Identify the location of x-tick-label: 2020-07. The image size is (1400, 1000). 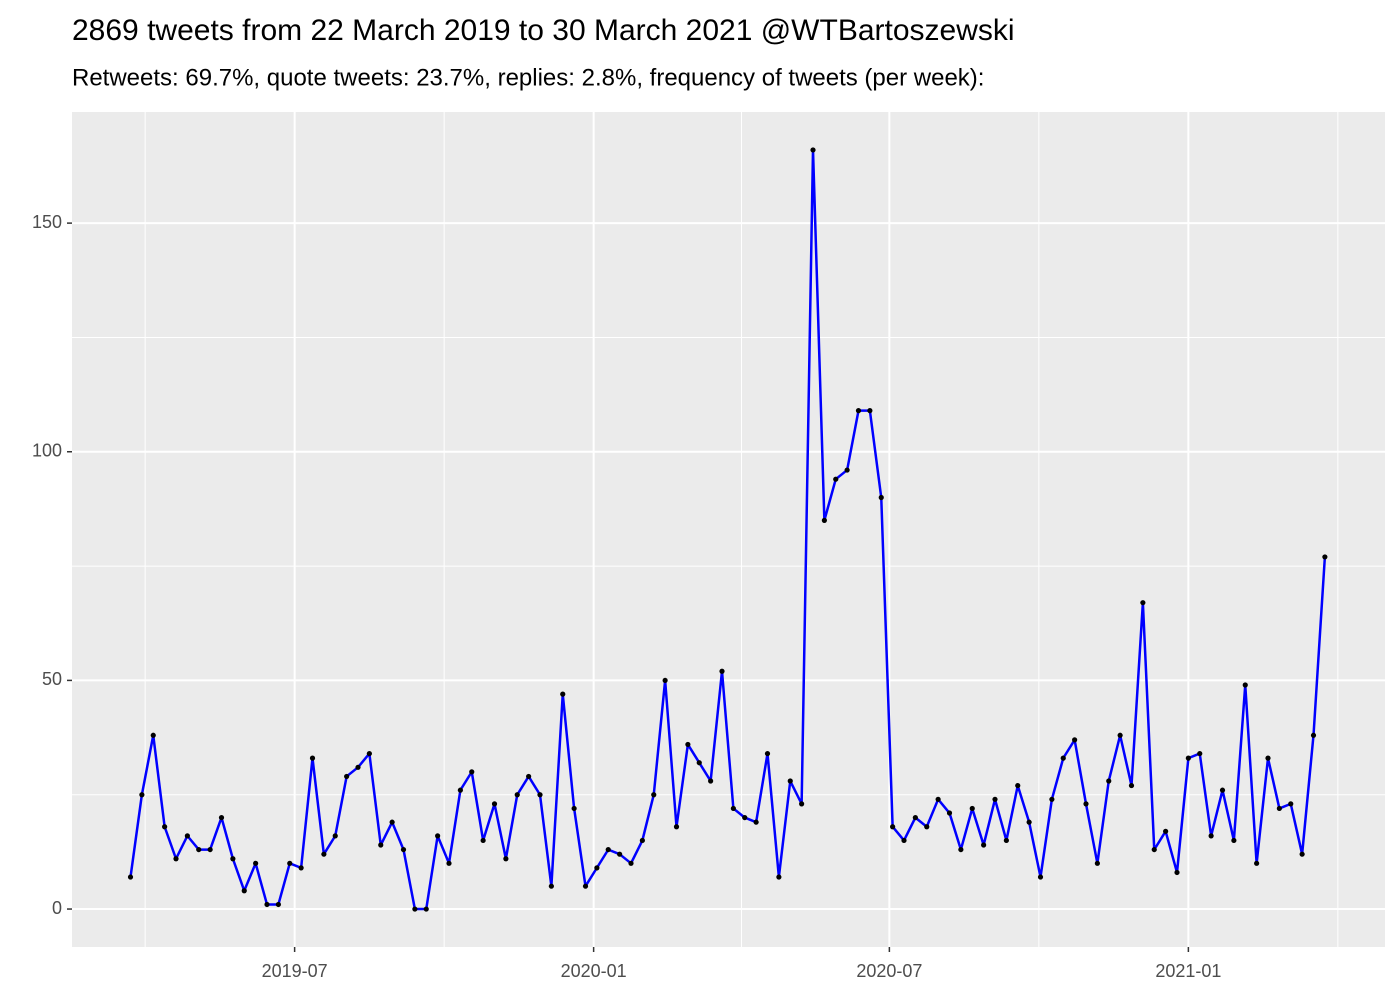
(889, 971).